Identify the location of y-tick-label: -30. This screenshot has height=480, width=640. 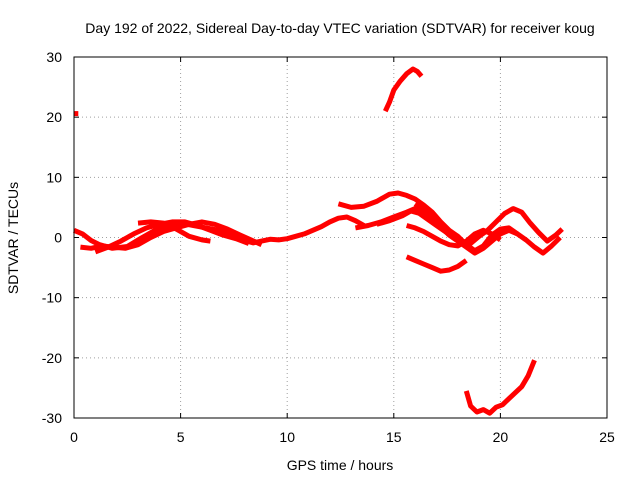
(52, 418).